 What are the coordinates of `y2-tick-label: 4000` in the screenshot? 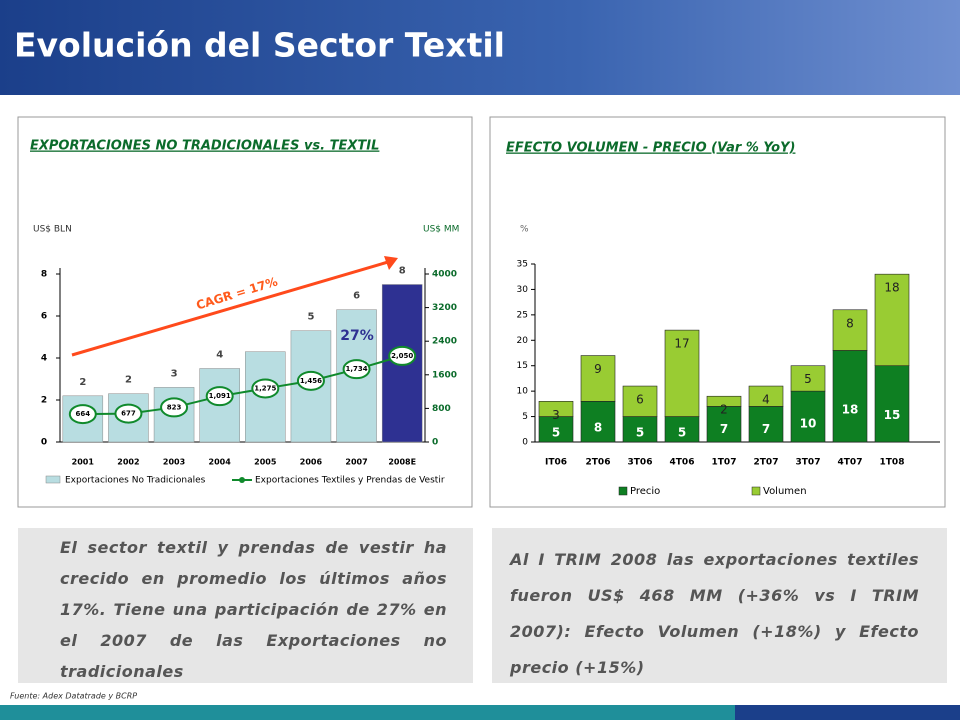 It's located at (444, 275).